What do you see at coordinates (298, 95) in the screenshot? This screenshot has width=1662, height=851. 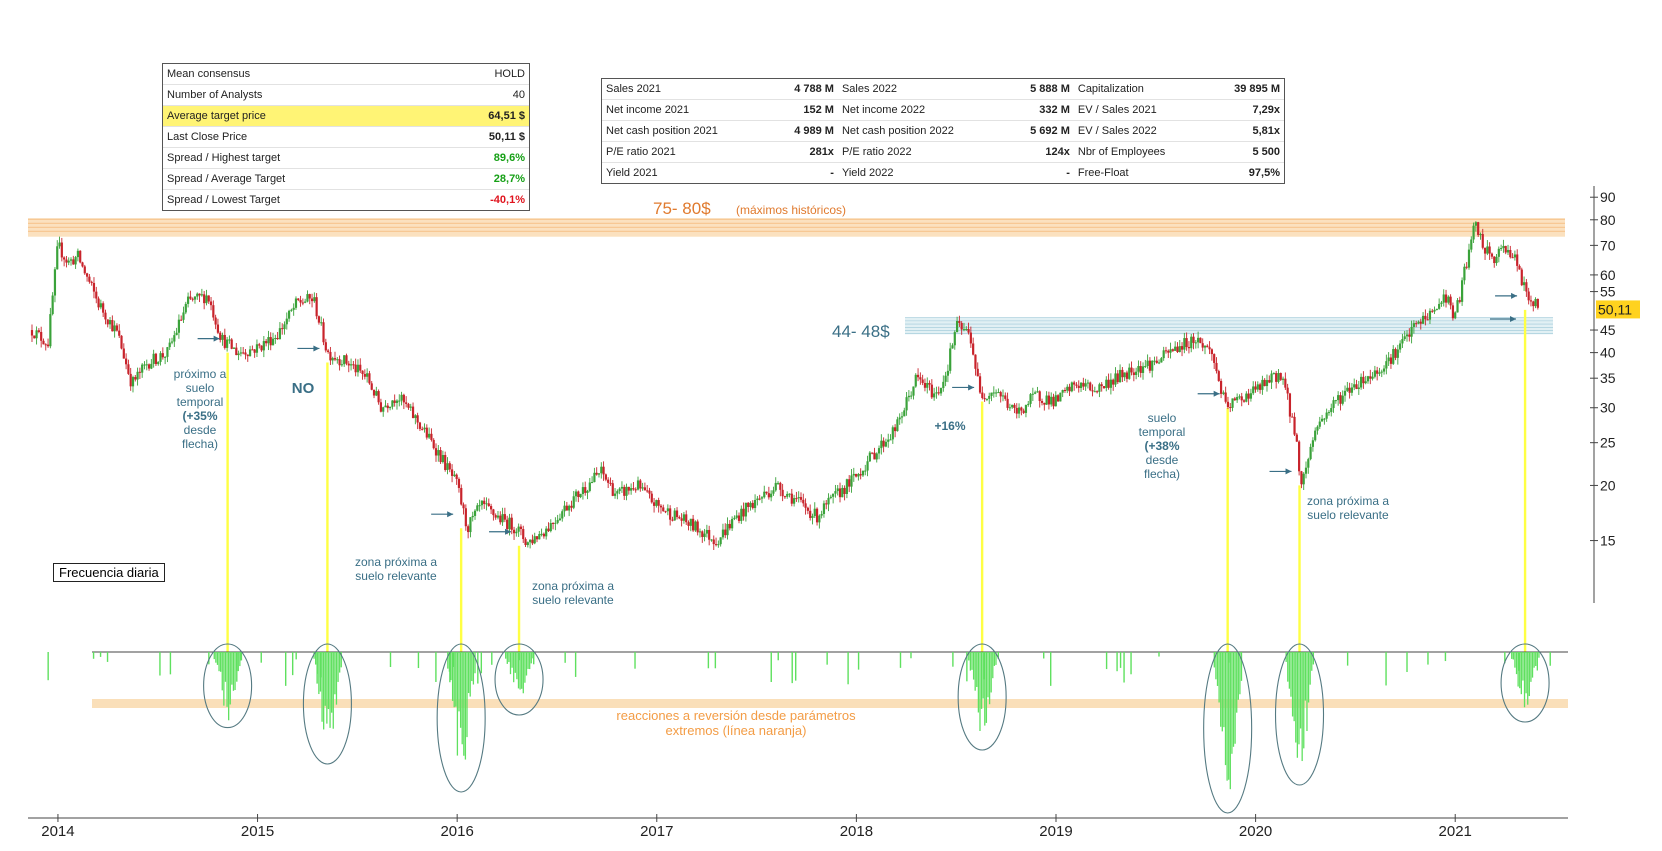 I see `consensus-label: Number of Analysts` at bounding box center [298, 95].